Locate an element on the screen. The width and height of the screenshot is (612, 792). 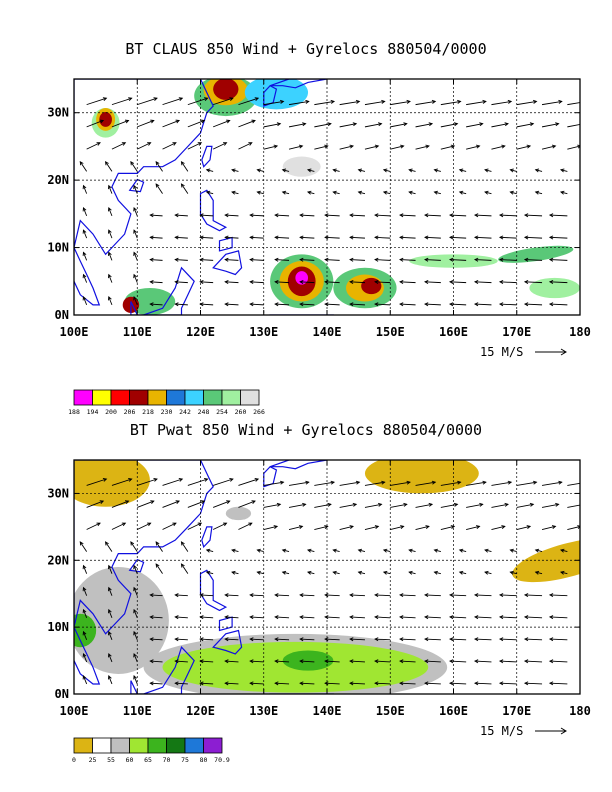
x-tick-label: 130E is located at coordinates (263, 711).